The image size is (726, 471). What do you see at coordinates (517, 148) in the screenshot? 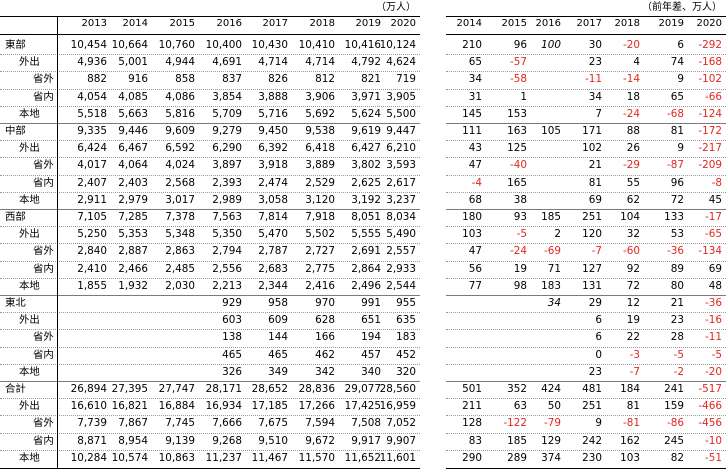
I see `cell-diff: 125` at bounding box center [517, 148].